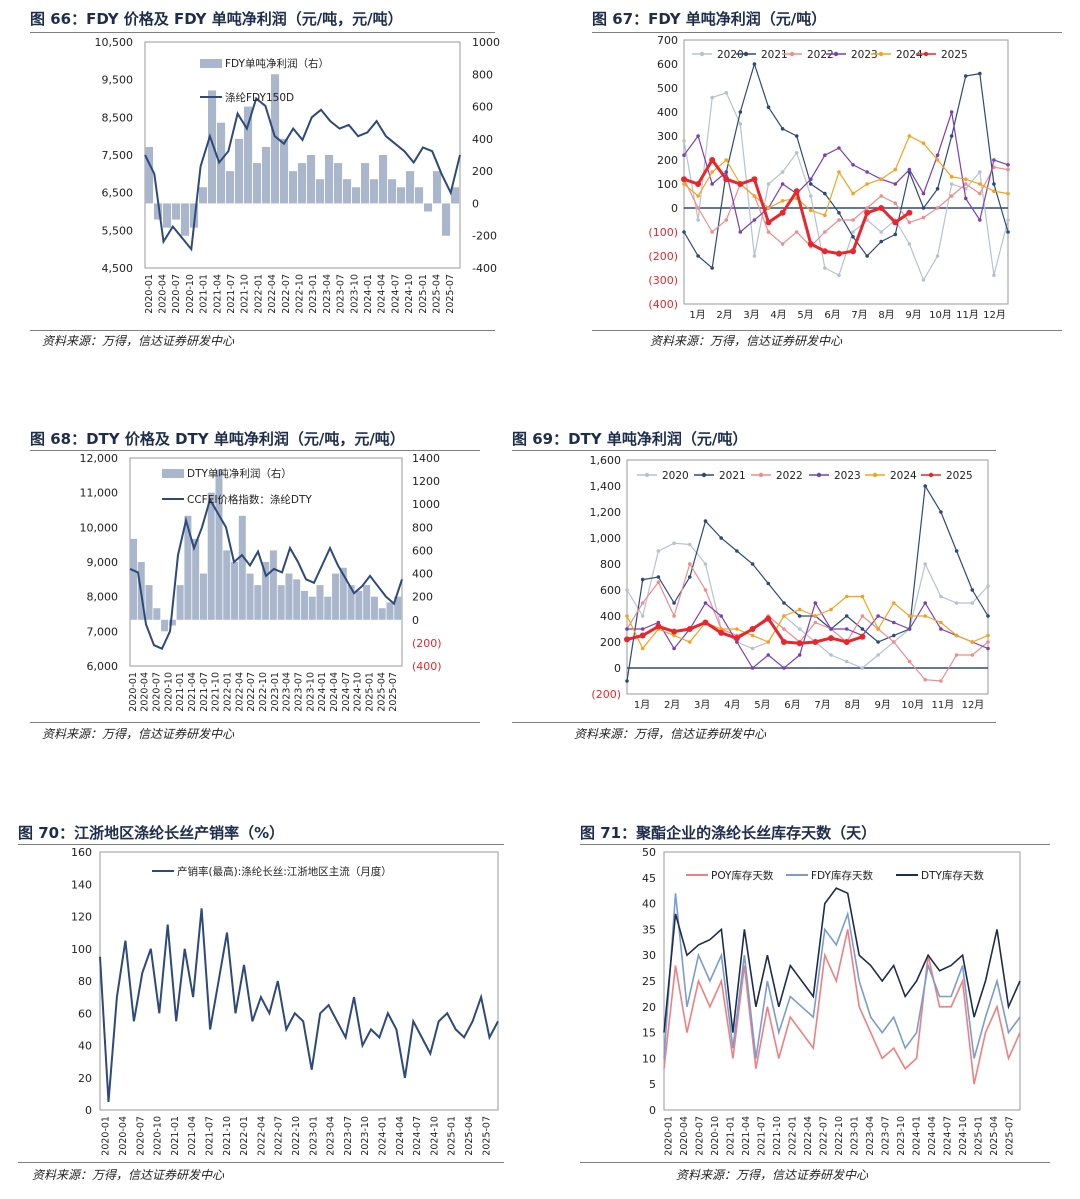 The image size is (1080, 1199). I want to click on x-tick-label: 2021-07, so click(762, 1136).